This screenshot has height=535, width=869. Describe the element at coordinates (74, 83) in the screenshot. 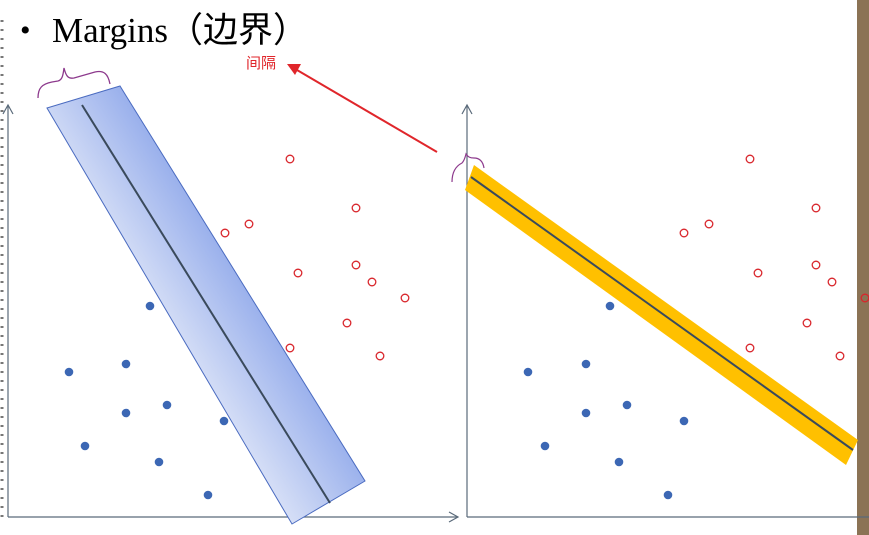

I see `margin-brace-wide` at that location.